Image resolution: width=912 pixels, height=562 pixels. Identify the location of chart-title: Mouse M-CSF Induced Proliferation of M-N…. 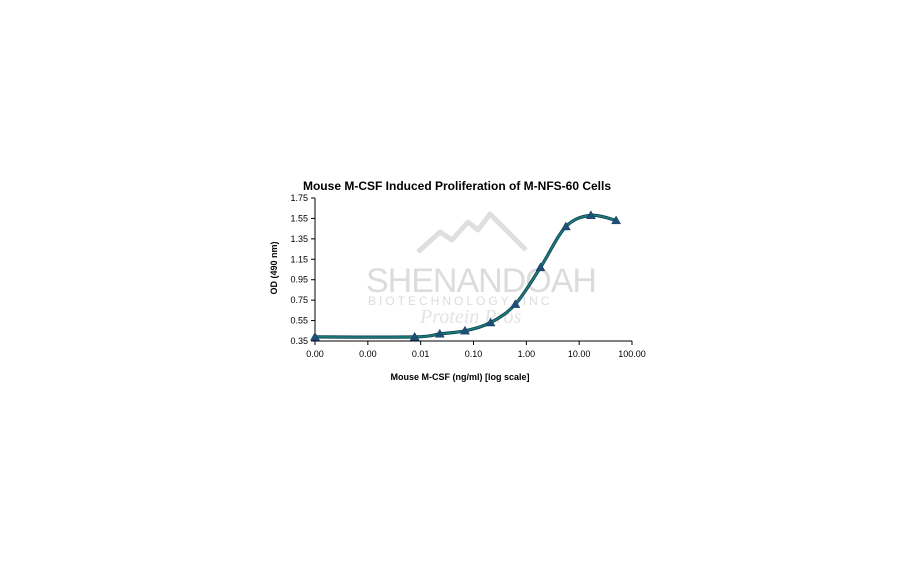
(457, 186).